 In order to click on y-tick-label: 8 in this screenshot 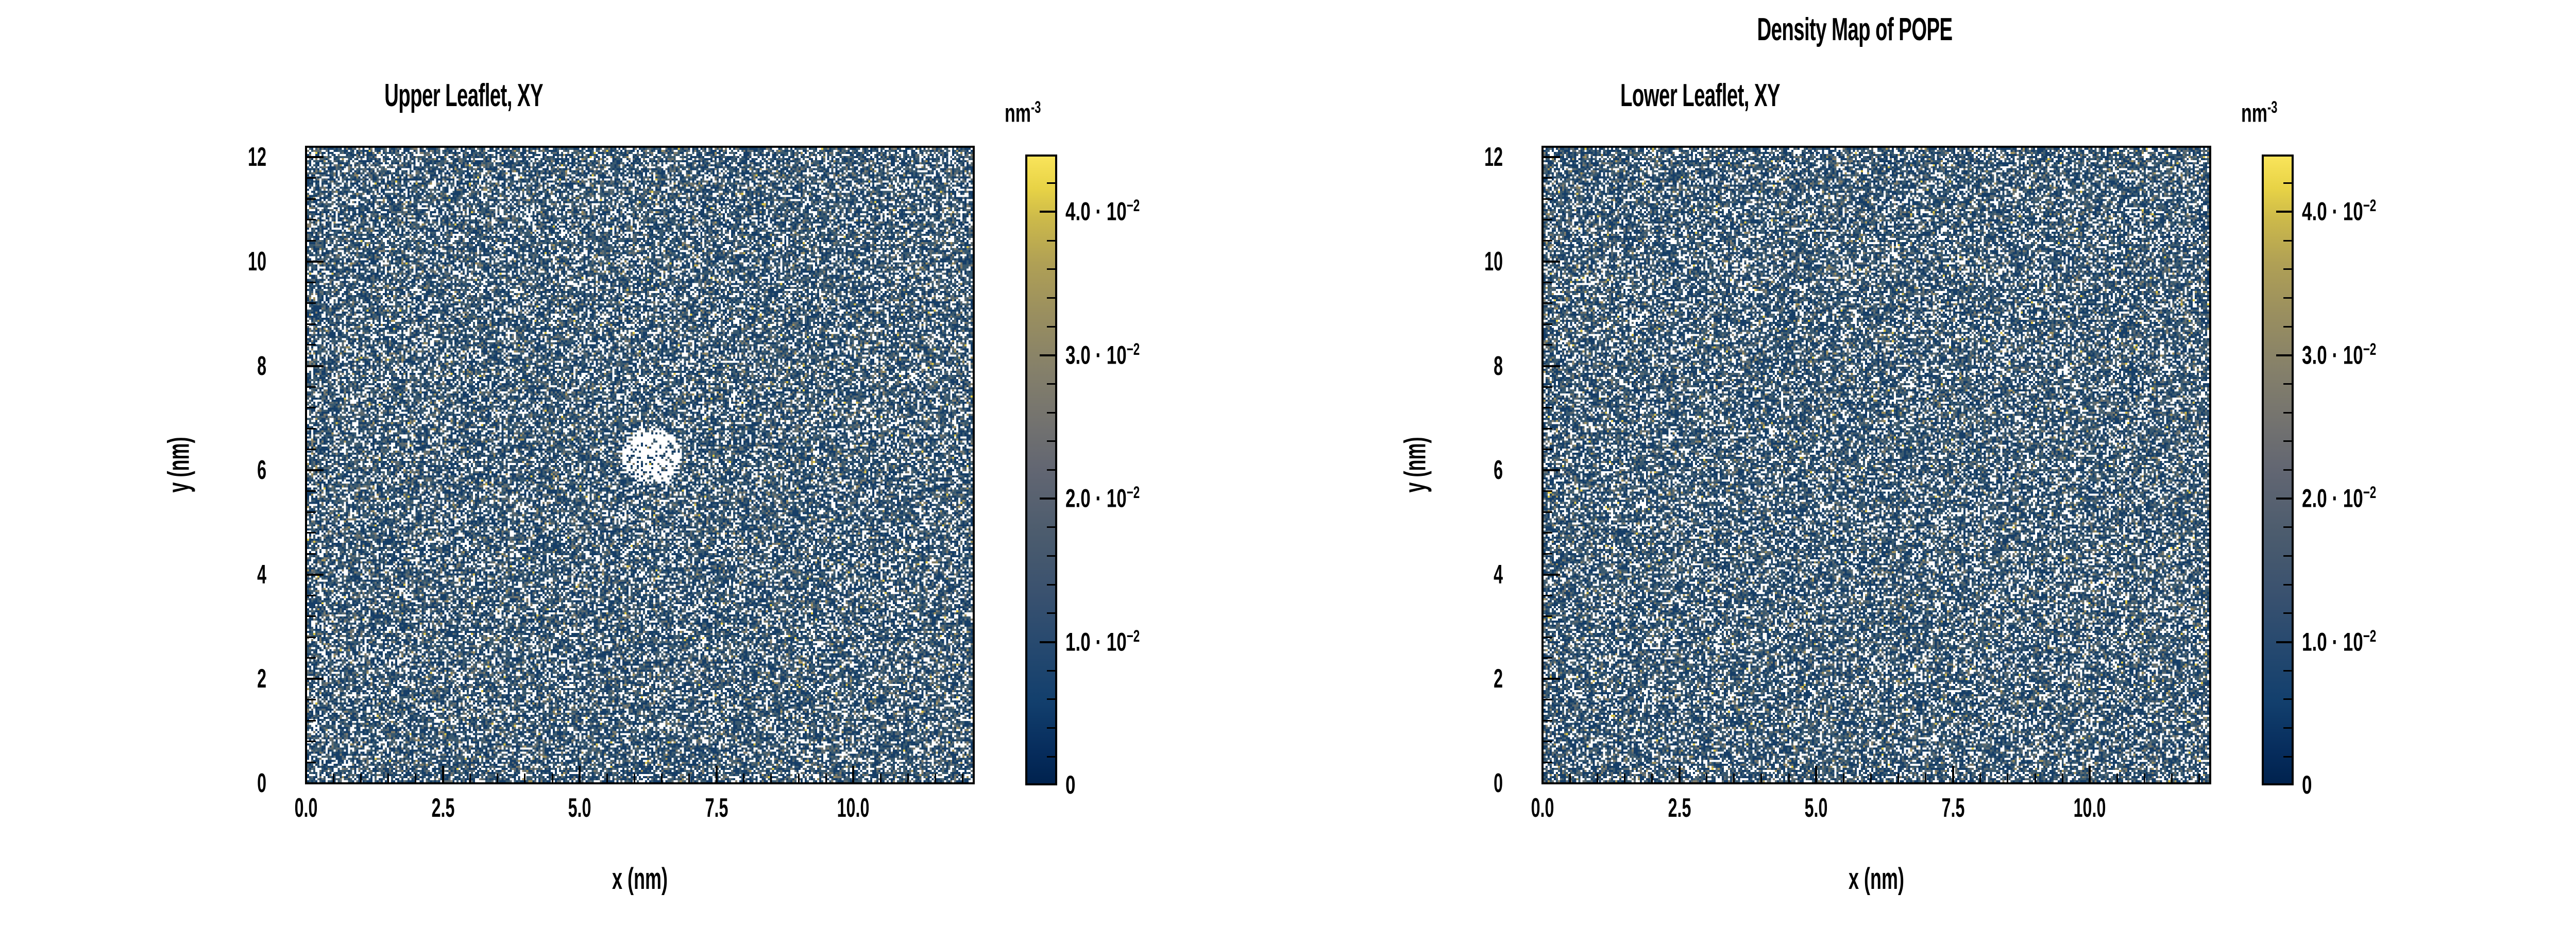, I will do `click(261, 366)`.